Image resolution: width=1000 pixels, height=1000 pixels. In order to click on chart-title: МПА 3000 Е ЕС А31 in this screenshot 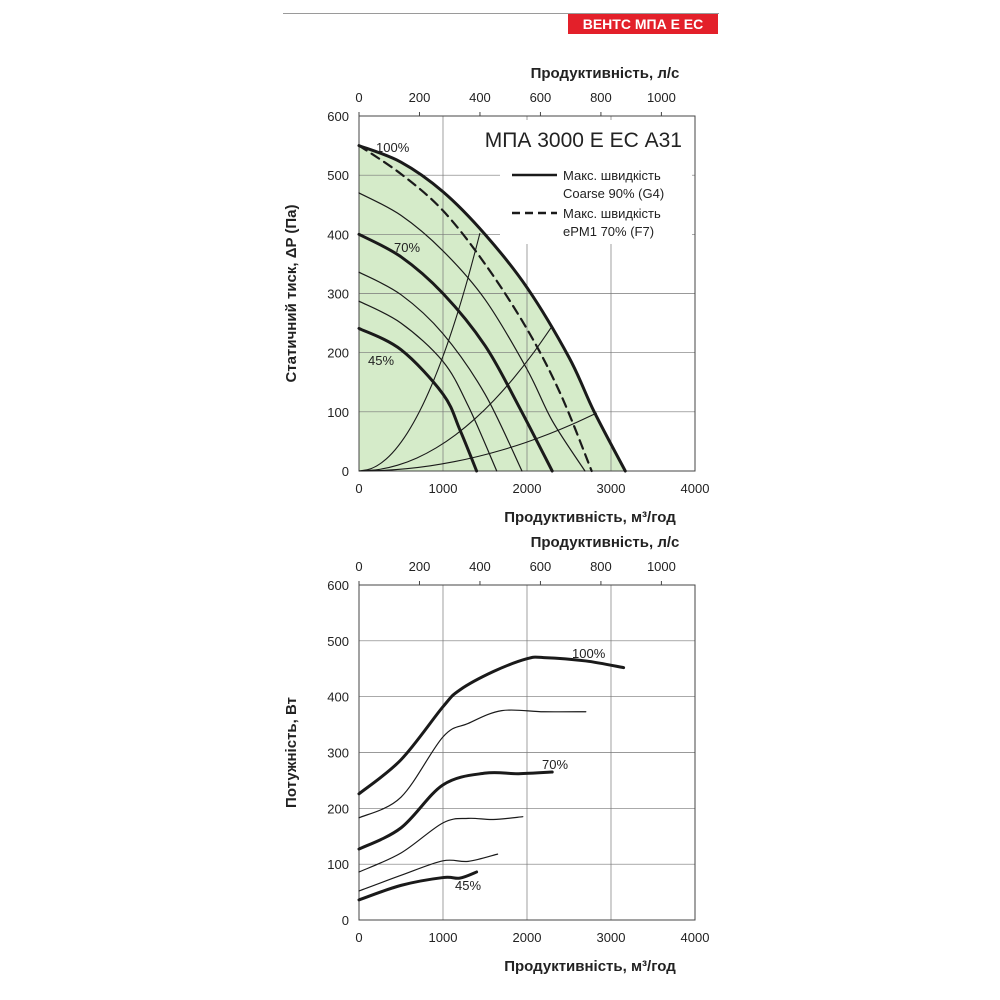, I will do `click(583, 140)`.